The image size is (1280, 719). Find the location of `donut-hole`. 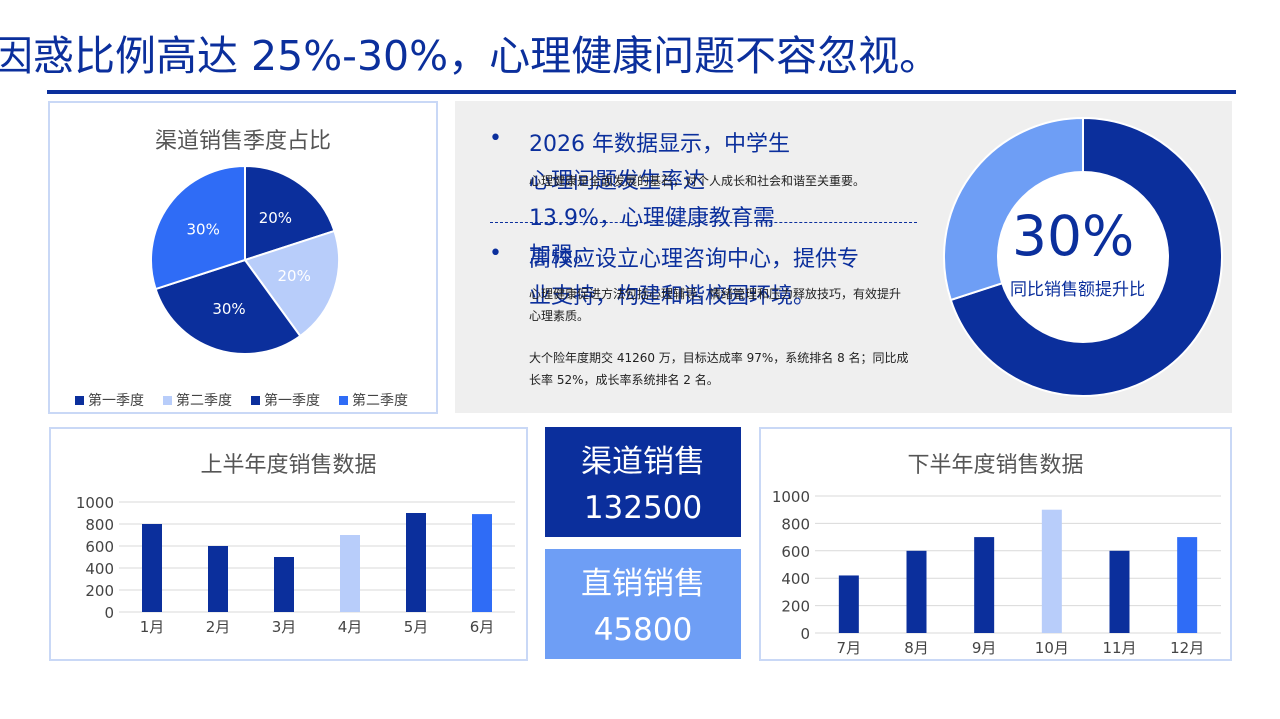

donut-hole is located at coordinates (1083, 257).